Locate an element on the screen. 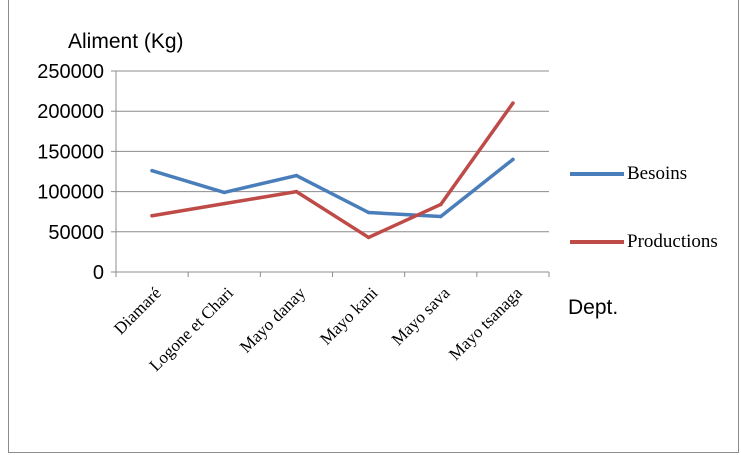  x-tick-label: Mayo tsanaga is located at coordinates (485, 323).